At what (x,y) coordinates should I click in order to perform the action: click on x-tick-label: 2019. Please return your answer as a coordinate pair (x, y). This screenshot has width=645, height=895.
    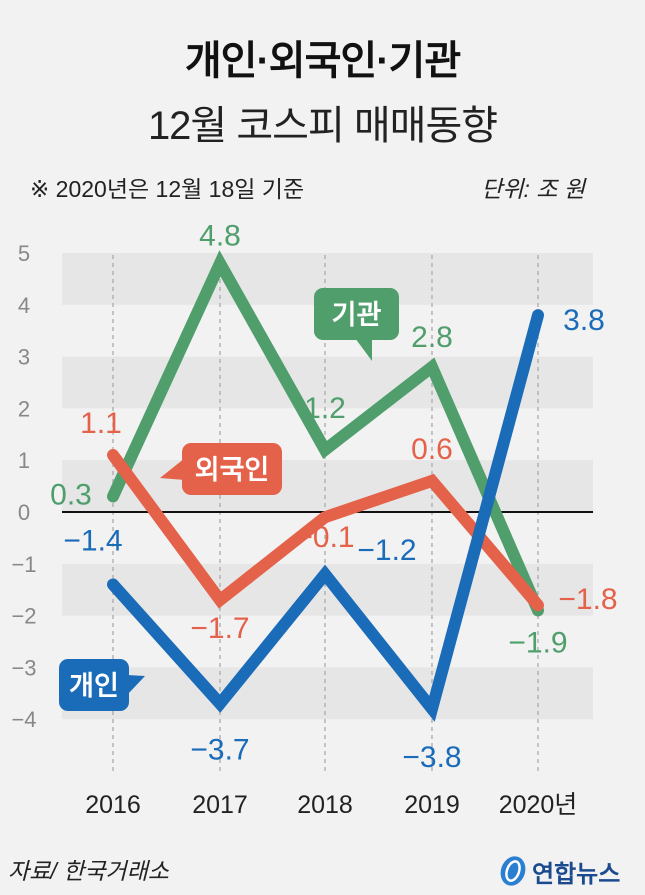
    Looking at the image, I should click on (432, 805).